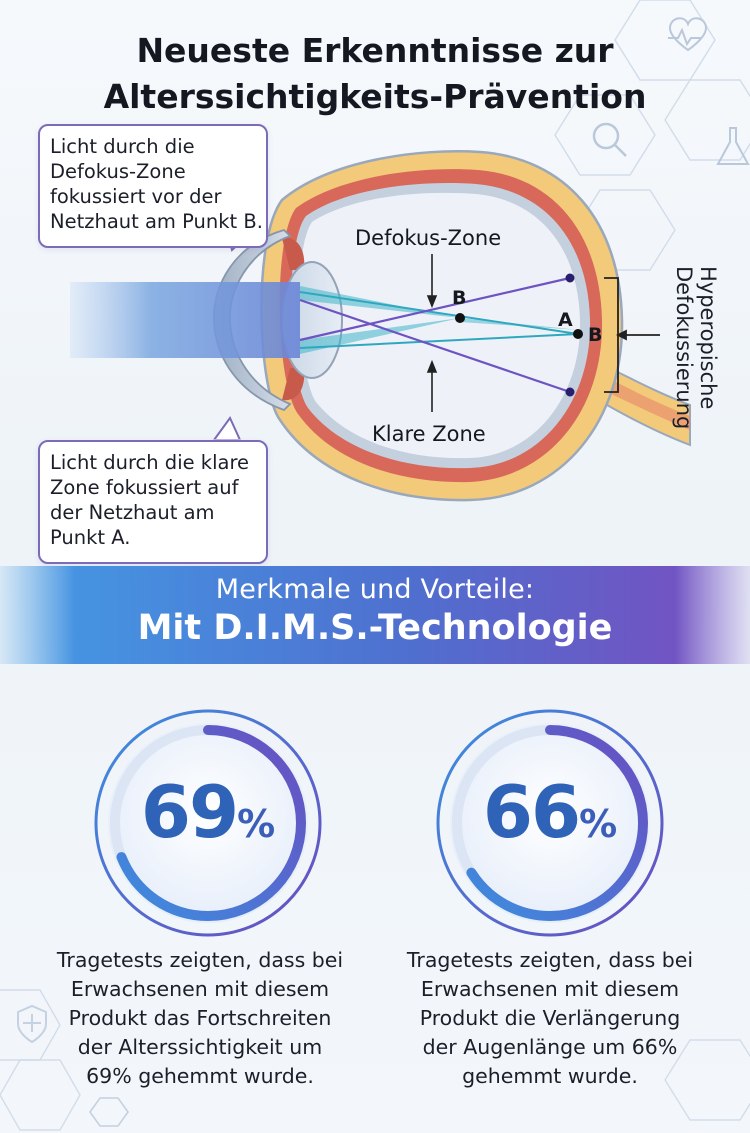 This screenshot has height=1133, width=750. Describe the element at coordinates (200, 960) in the screenshot. I see `stat-1-desc-line-1: Tragetests zeigten, dass bei` at that location.